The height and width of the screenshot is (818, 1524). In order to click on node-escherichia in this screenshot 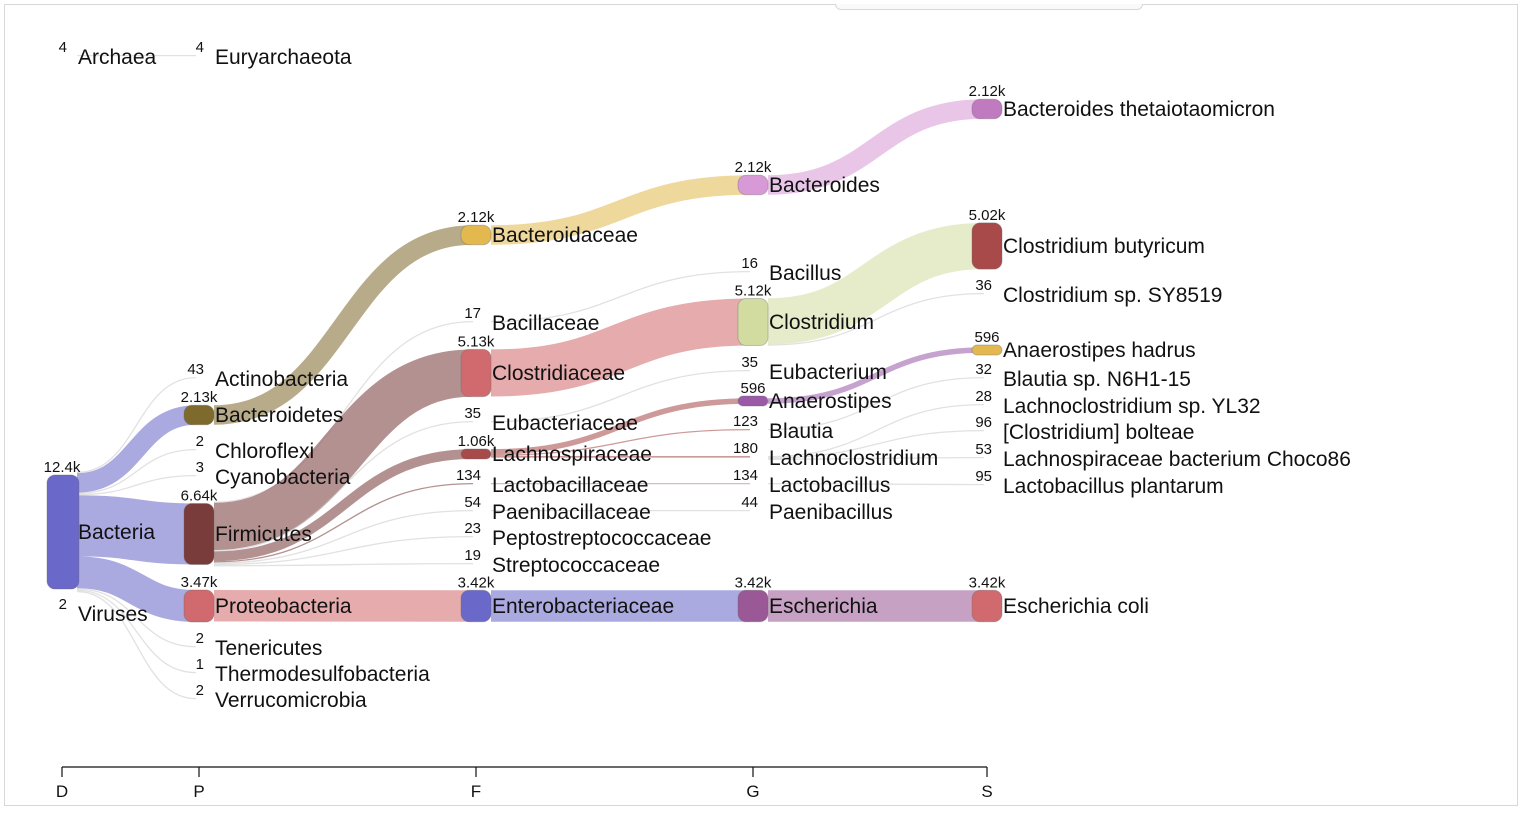, I will do `click(753, 606)`.